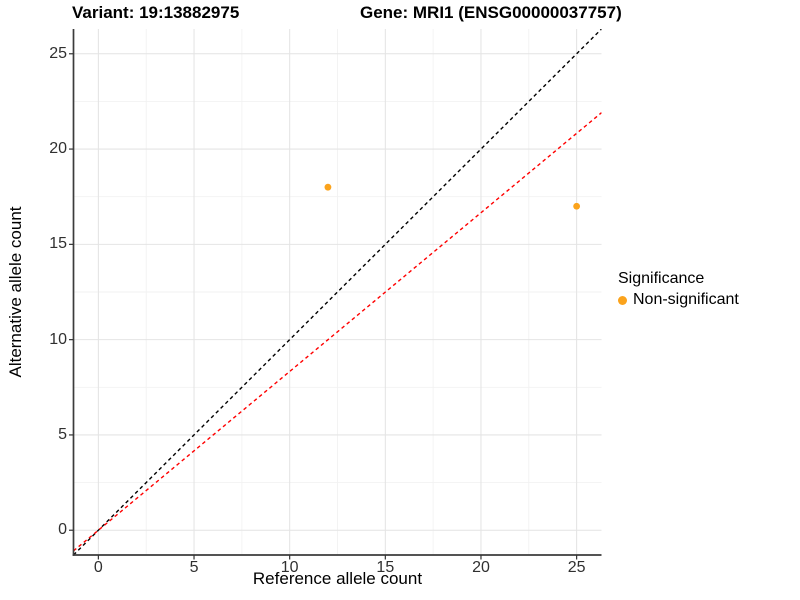 The height and width of the screenshot is (600, 800). What do you see at coordinates (58, 339) in the screenshot?
I see `y-tick-label: 10` at bounding box center [58, 339].